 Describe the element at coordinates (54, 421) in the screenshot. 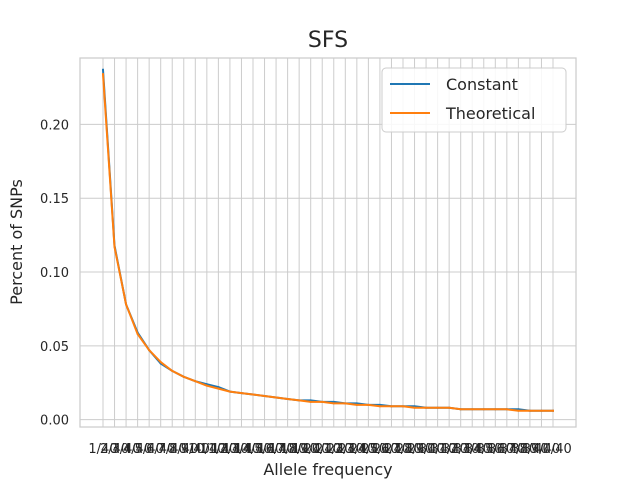

I see `y-tick-label: 0.00` at that location.